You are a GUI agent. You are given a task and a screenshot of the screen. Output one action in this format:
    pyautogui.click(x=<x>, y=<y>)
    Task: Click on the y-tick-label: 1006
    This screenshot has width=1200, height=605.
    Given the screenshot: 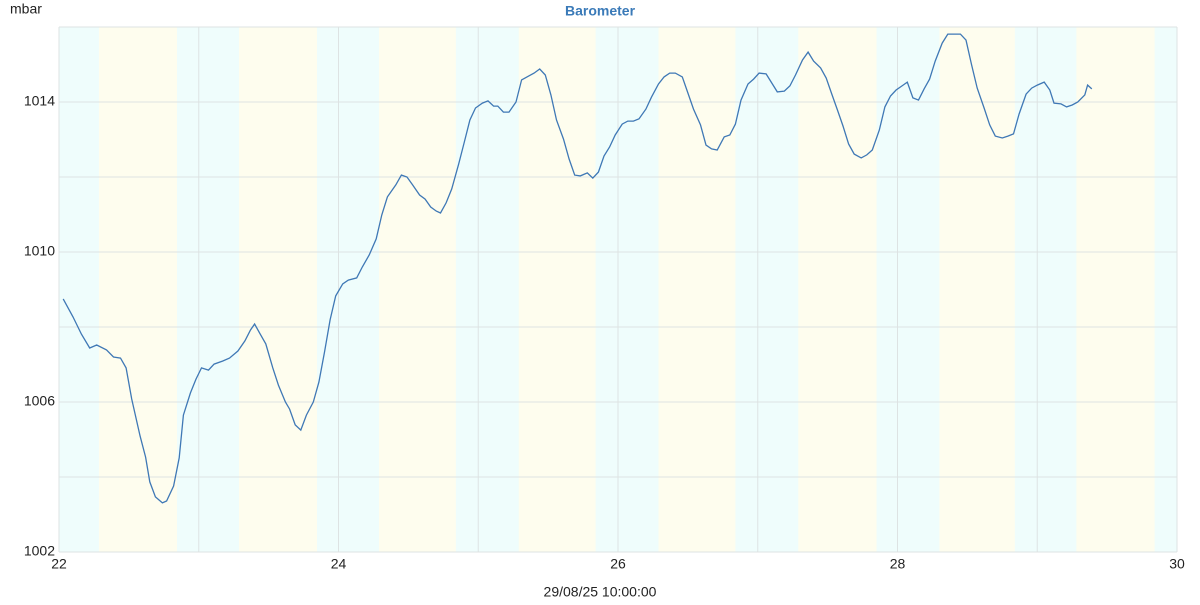 What is the action you would take?
    pyautogui.click(x=39, y=401)
    